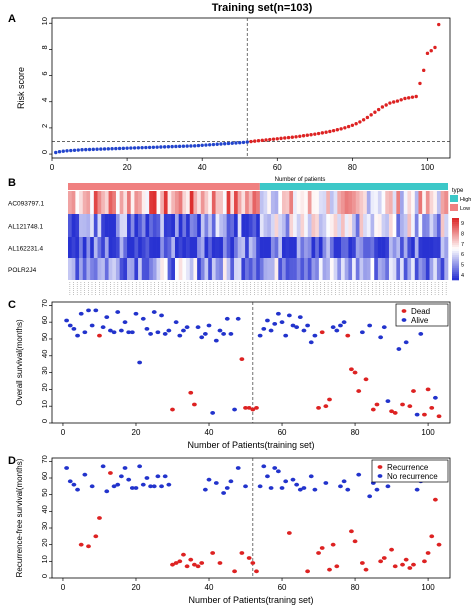 Image resolution: width=474 pixels, height=616 pixels. I want to click on y-tick-label: 0, so click(44, 576).